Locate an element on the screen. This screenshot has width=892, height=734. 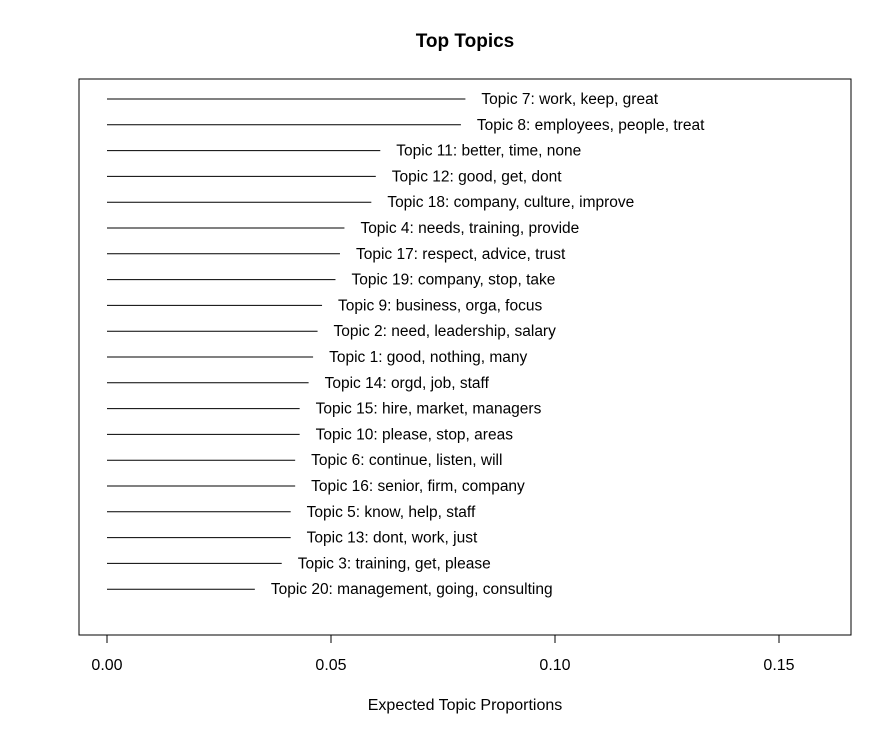
bar-label: Topic 17: respect, advice, trust is located at coordinates (461, 254).